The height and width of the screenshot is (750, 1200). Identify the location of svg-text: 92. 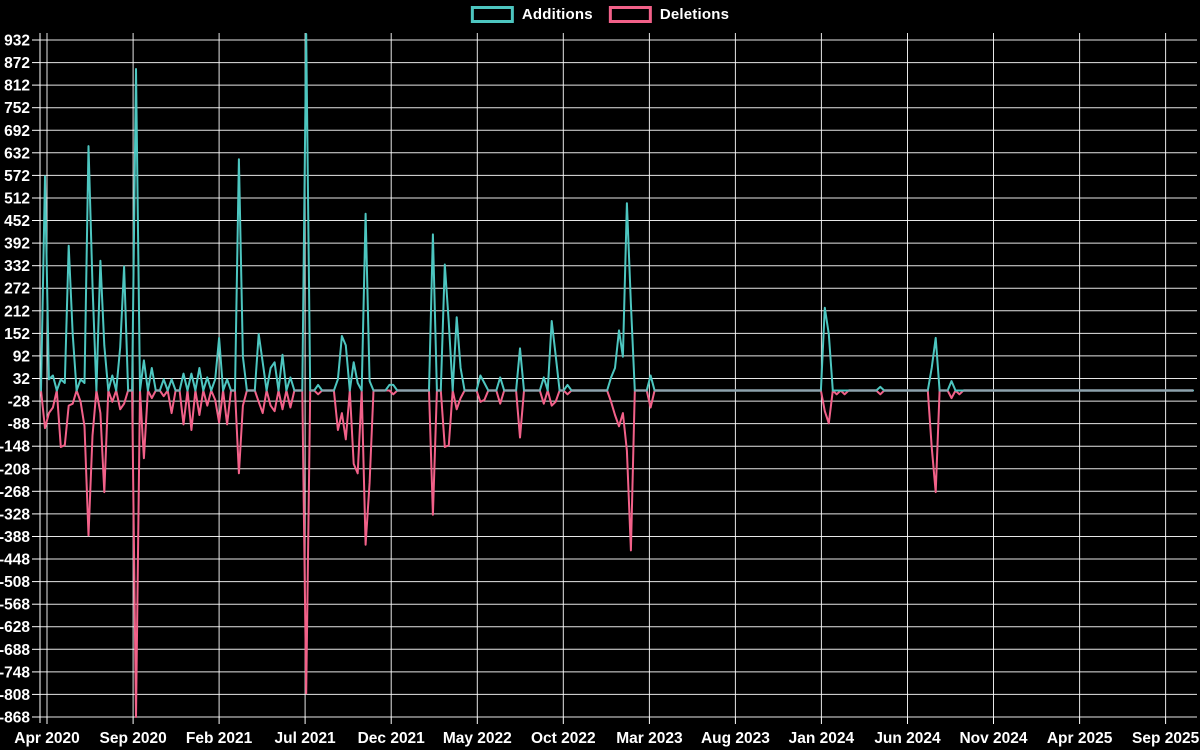
(21, 356).